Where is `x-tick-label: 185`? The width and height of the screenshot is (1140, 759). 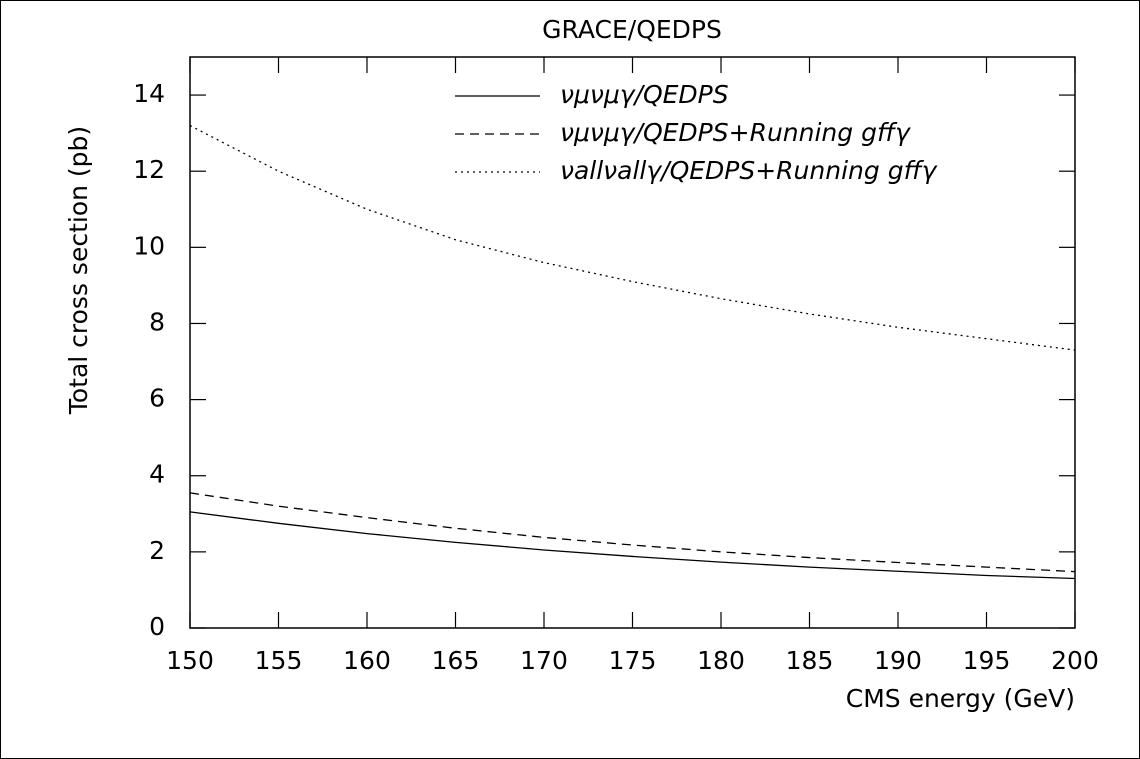 x-tick-label: 185 is located at coordinates (810, 660).